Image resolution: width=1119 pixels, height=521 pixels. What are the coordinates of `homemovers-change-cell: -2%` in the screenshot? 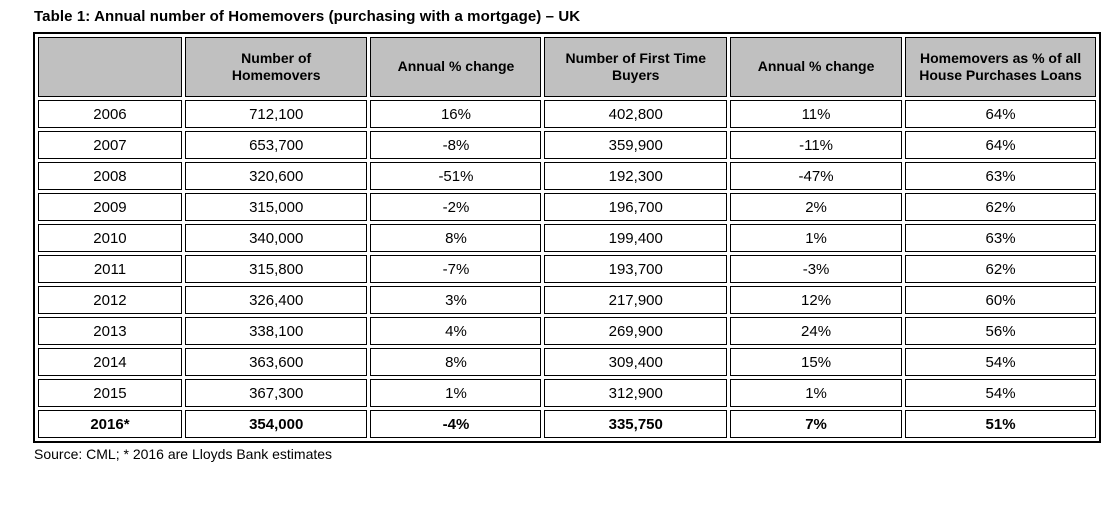 It's located at (456, 207).